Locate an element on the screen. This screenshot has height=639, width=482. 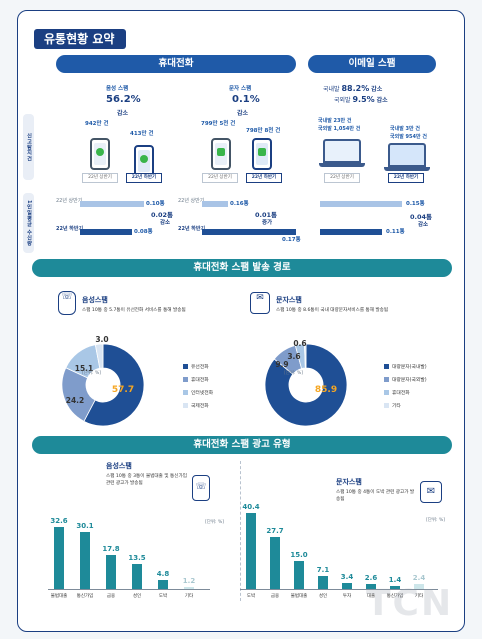
voice-avg-h2-bar is located at coordinates (106, 232).